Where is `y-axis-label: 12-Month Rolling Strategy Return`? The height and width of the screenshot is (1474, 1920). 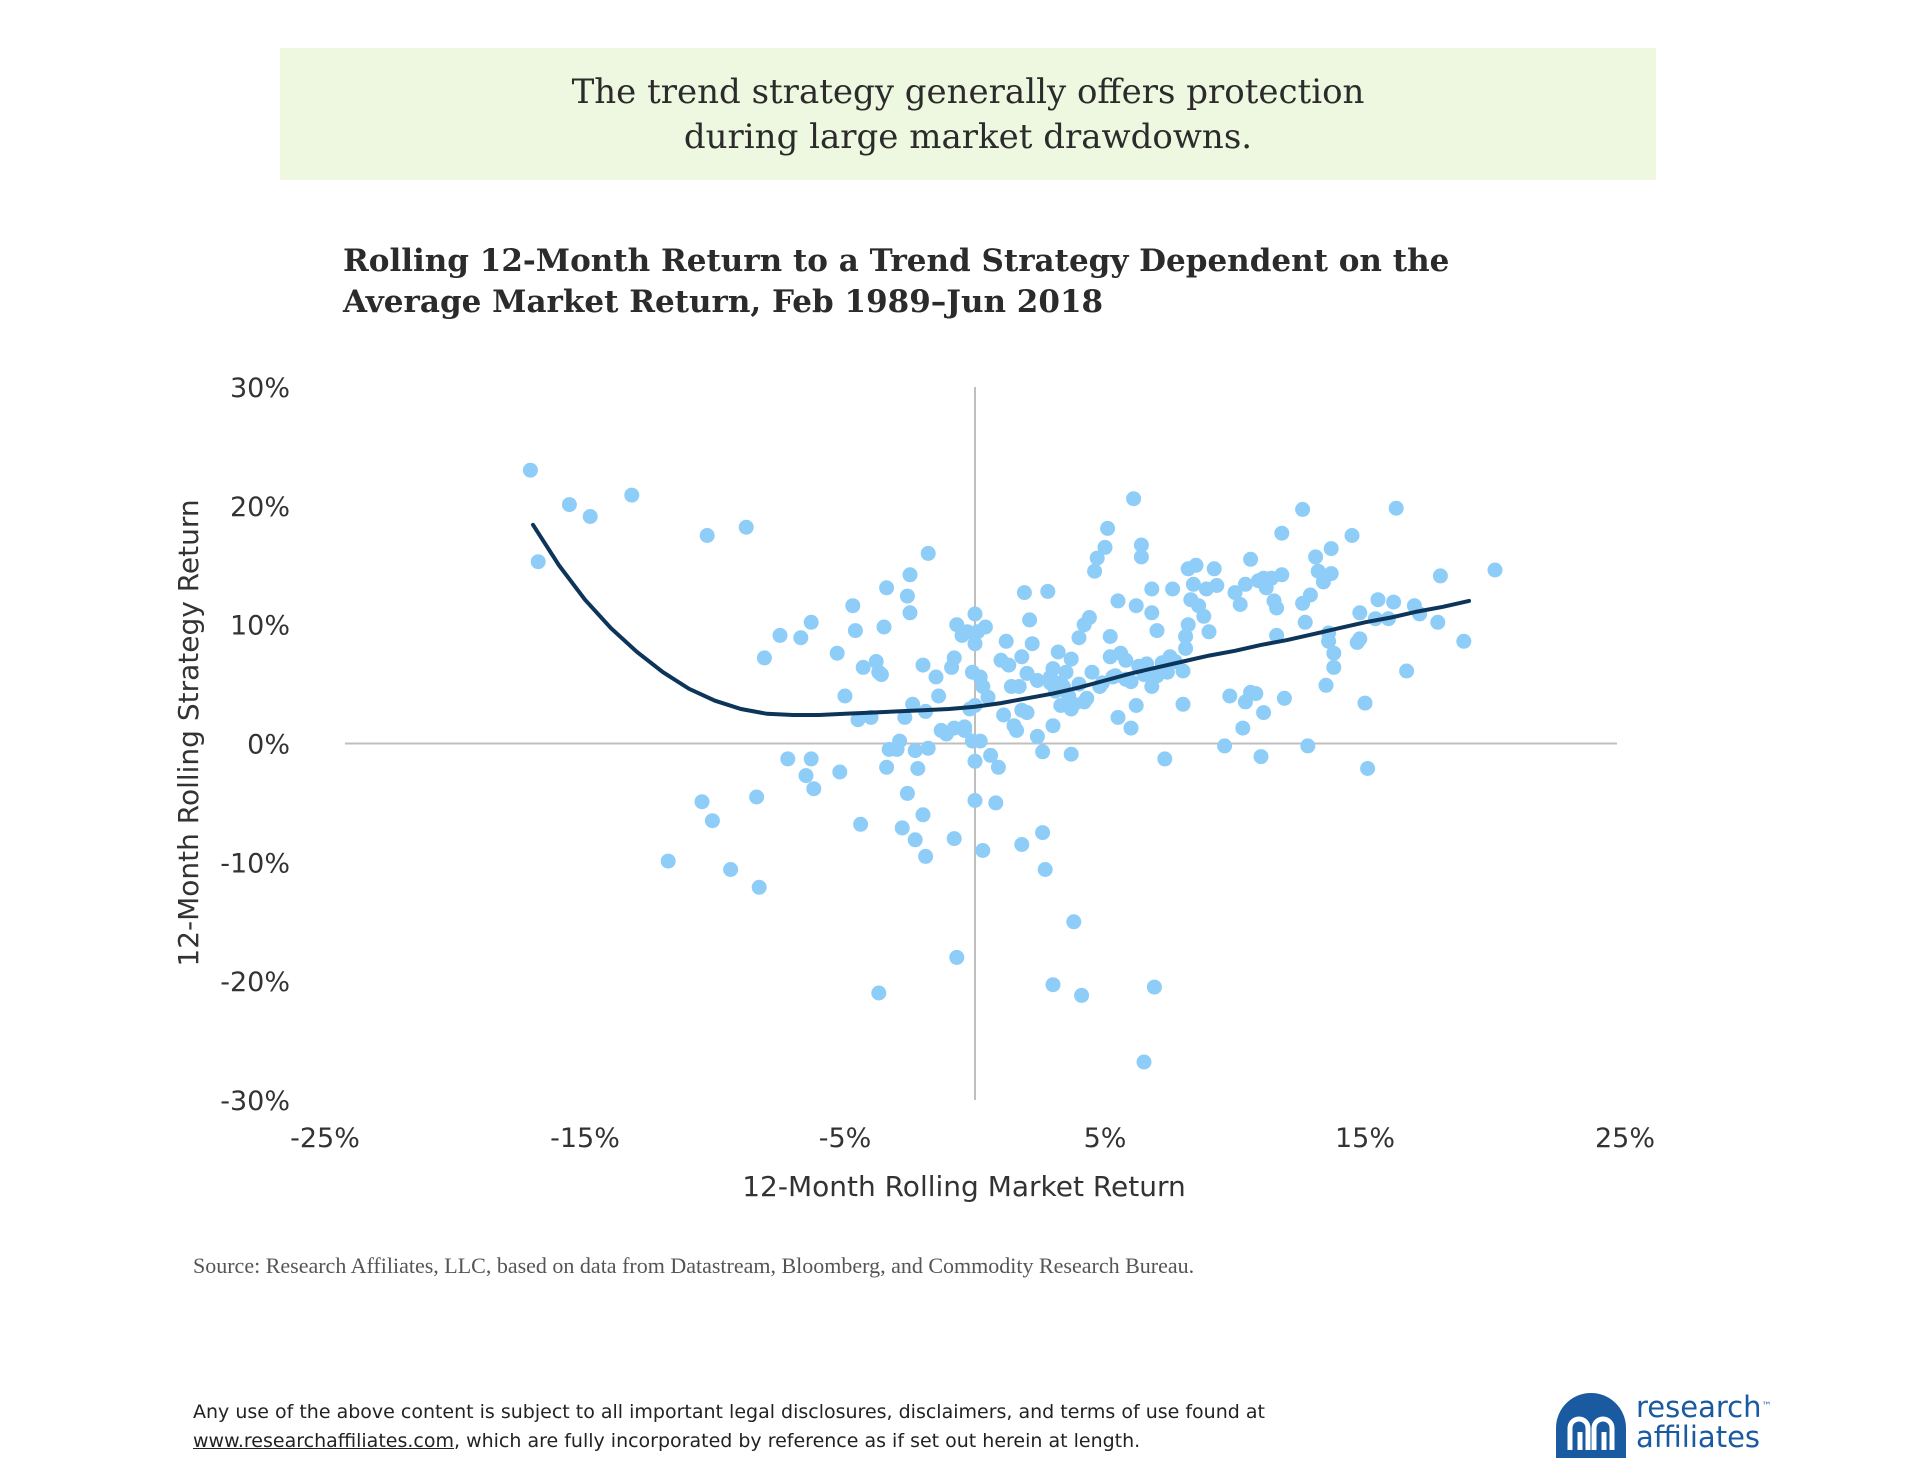 y-axis-label: 12-Month Rolling Strategy Return is located at coordinates (188, 732).